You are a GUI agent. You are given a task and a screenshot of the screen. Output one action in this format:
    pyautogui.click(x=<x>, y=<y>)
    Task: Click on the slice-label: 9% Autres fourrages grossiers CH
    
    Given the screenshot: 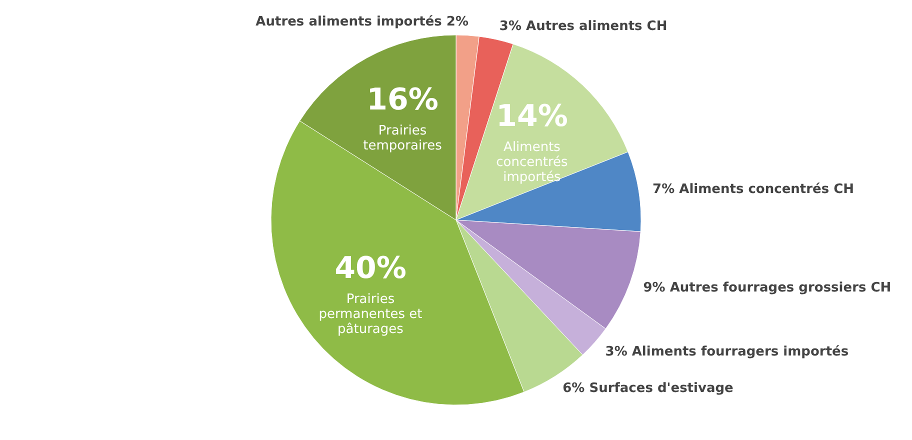 What is the action you would take?
    pyautogui.click(x=767, y=288)
    